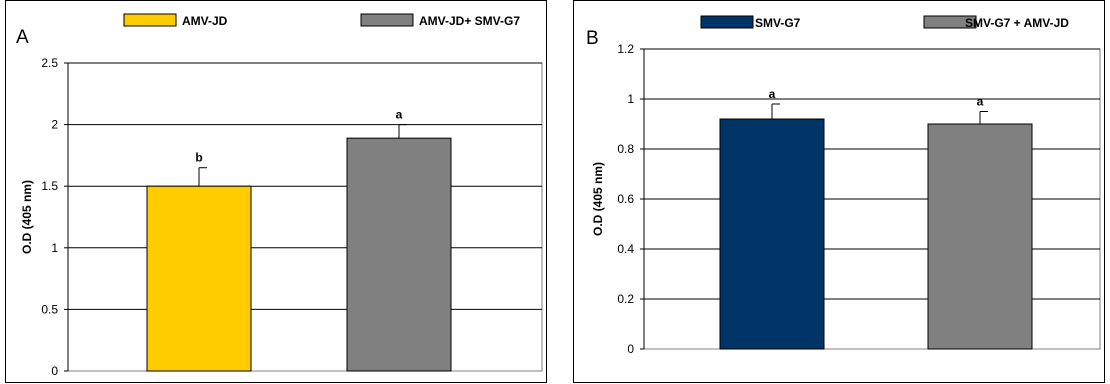 This screenshot has width=1110, height=384. I want to click on significance-label: b, so click(198, 158).